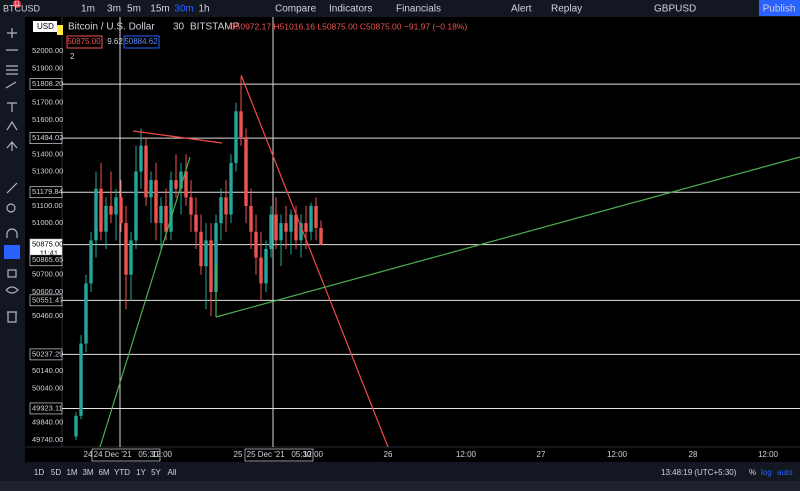 The image size is (800, 491). I want to click on publish: Publish, so click(779, 9).